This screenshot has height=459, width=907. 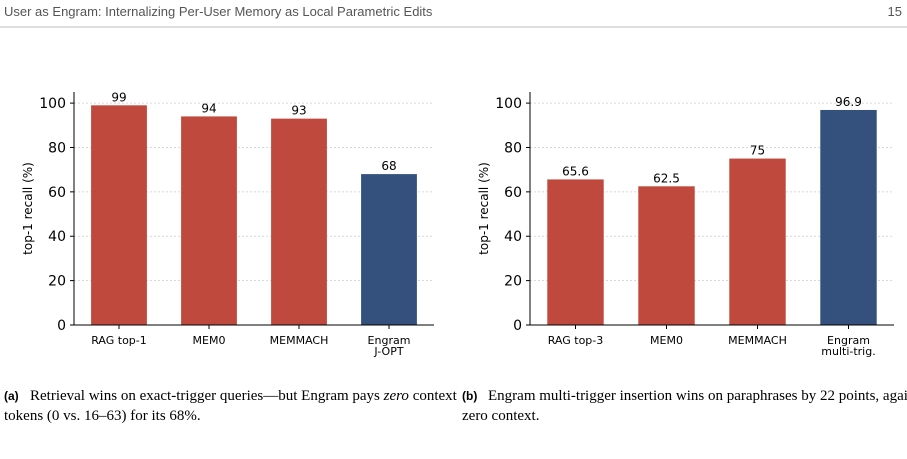 What do you see at coordinates (388, 166) in the screenshot?
I see `value-label: 68` at bounding box center [388, 166].